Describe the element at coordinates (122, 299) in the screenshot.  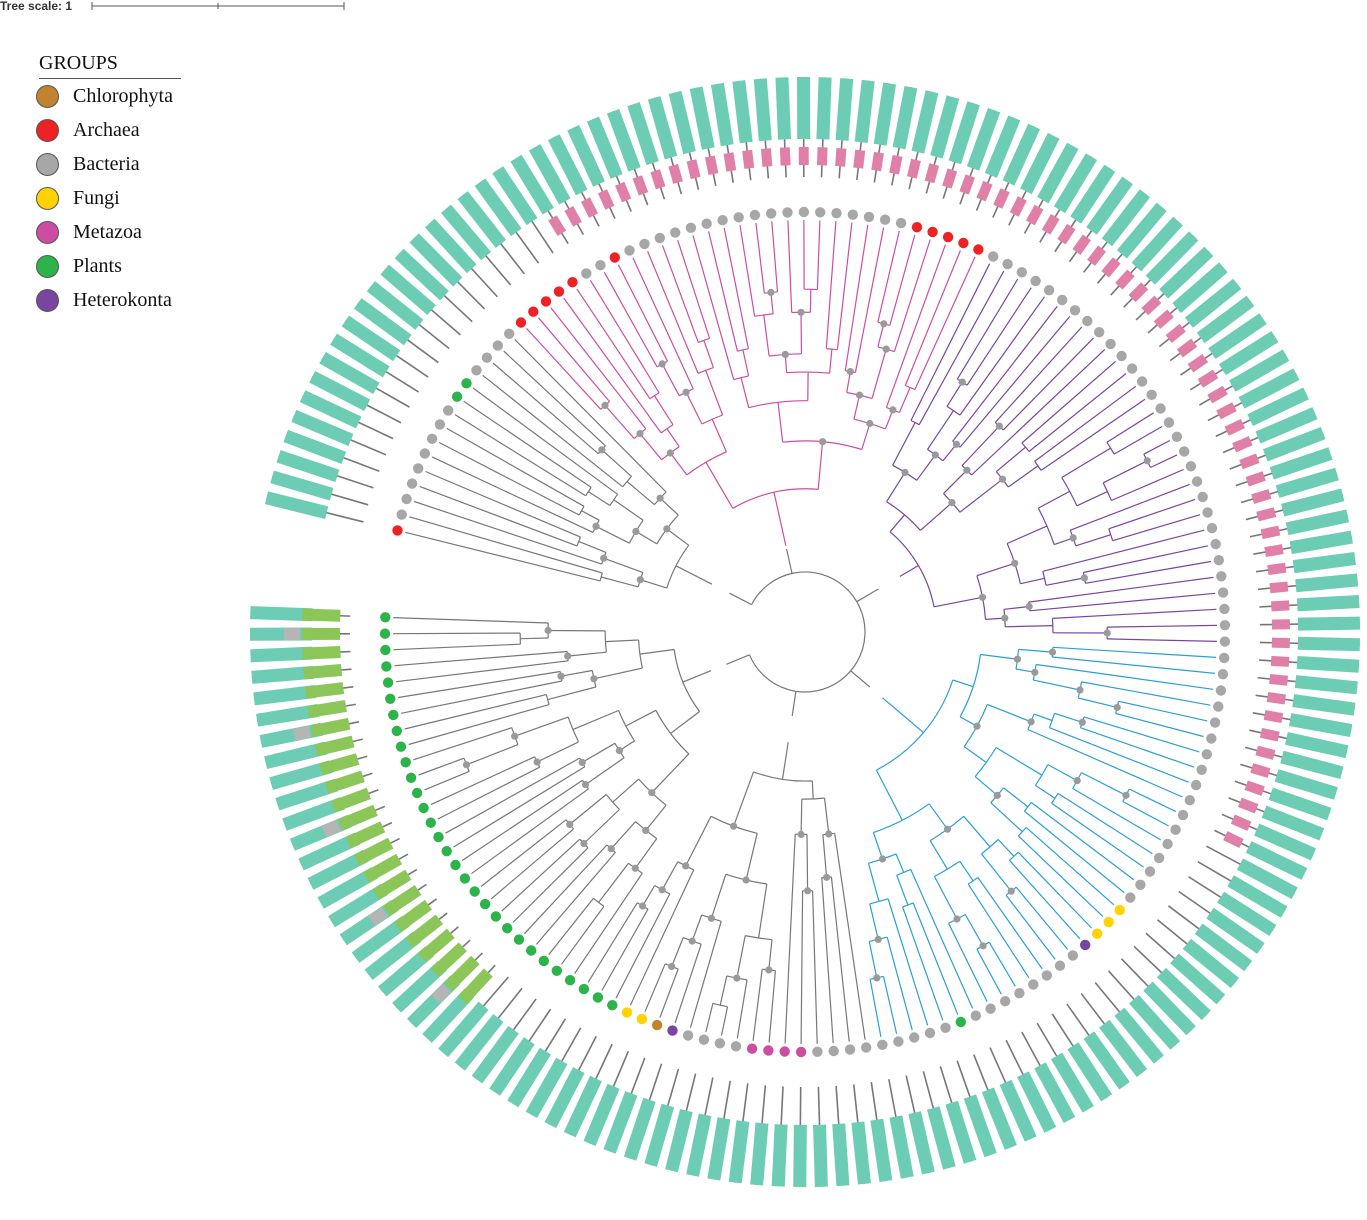
I see `legend-item-label: Heterokonta` at that location.